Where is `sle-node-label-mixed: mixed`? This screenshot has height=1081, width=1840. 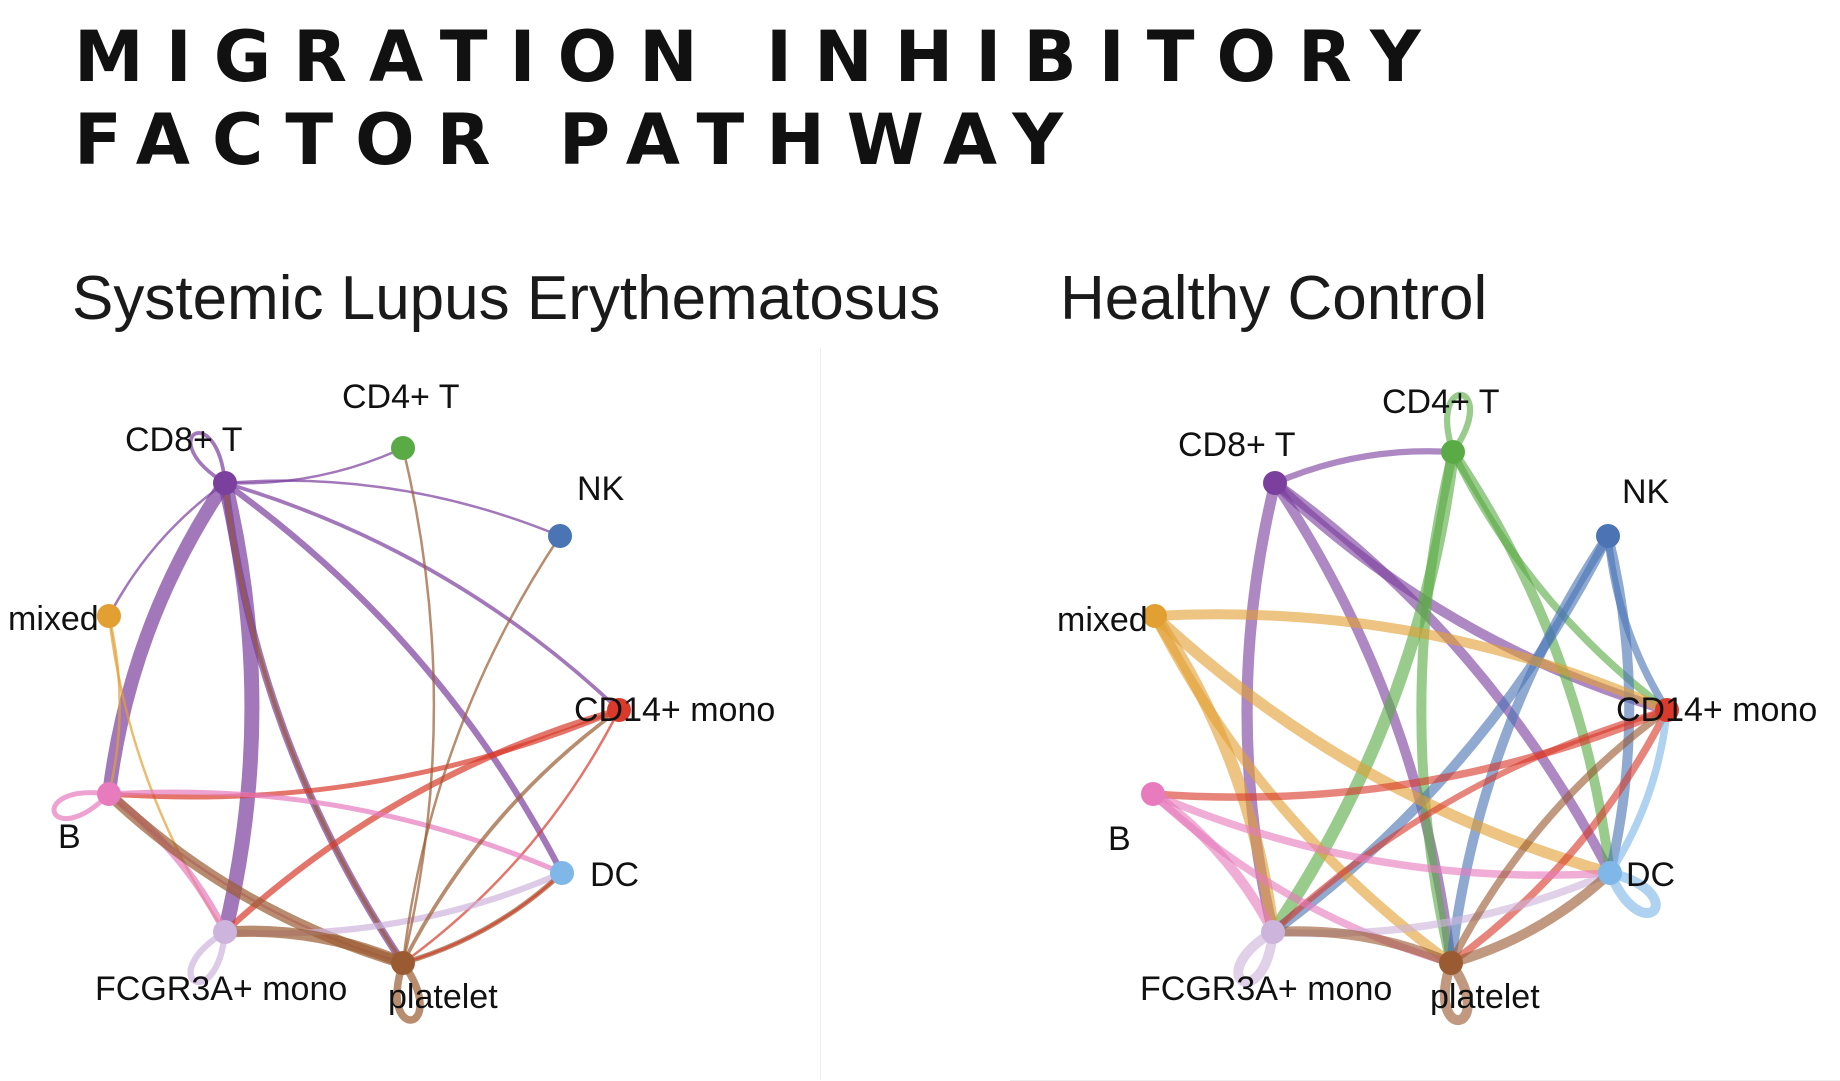 sle-node-label-mixed: mixed is located at coordinates (53, 619).